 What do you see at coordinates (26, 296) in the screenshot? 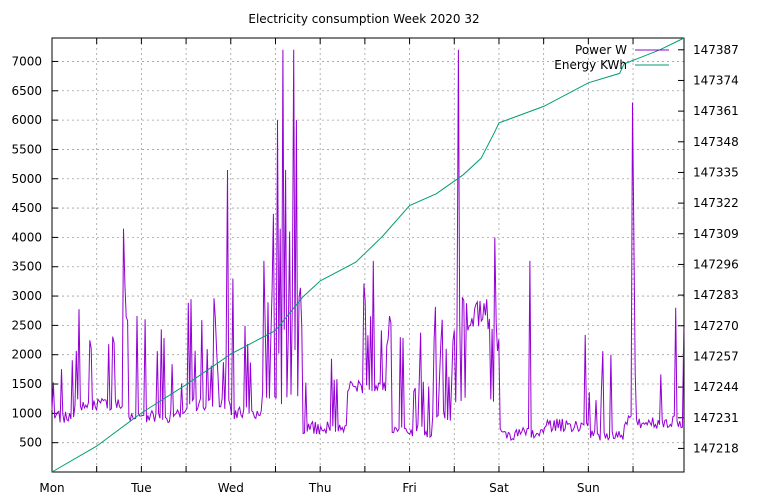
I see `y-tick-label-left: 3000` at bounding box center [26, 296].